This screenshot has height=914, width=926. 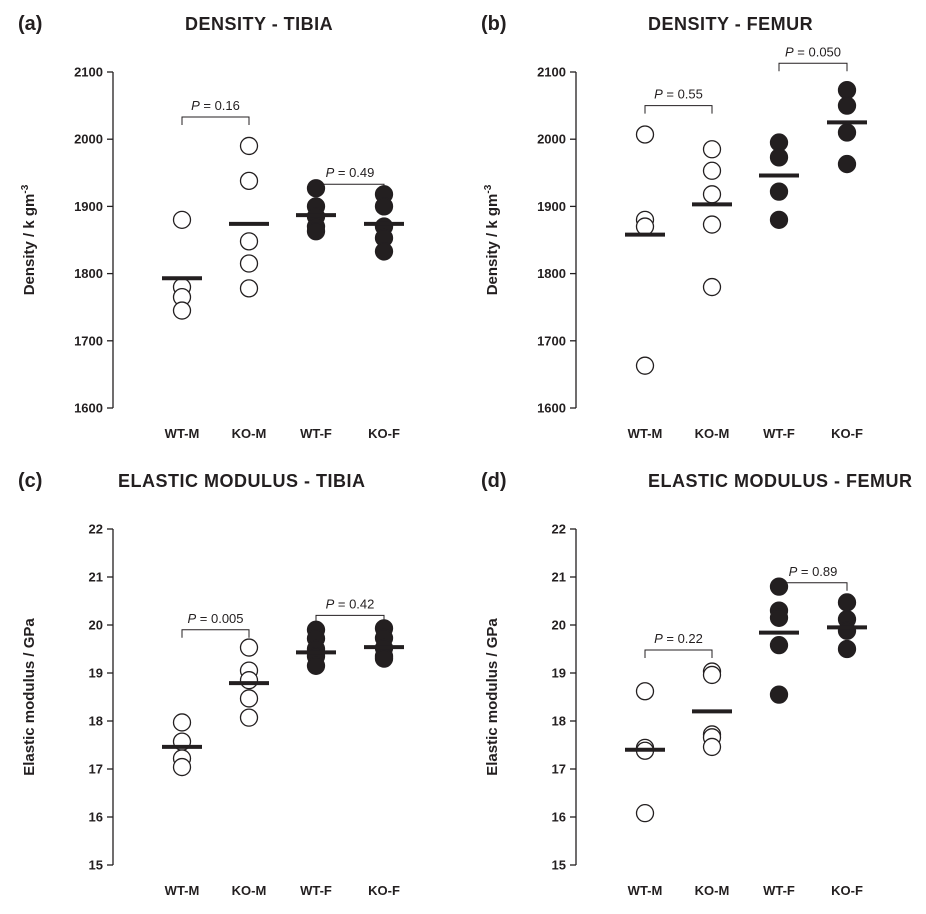 I want to click on y-tick-label: 2000, so click(x=551, y=139).